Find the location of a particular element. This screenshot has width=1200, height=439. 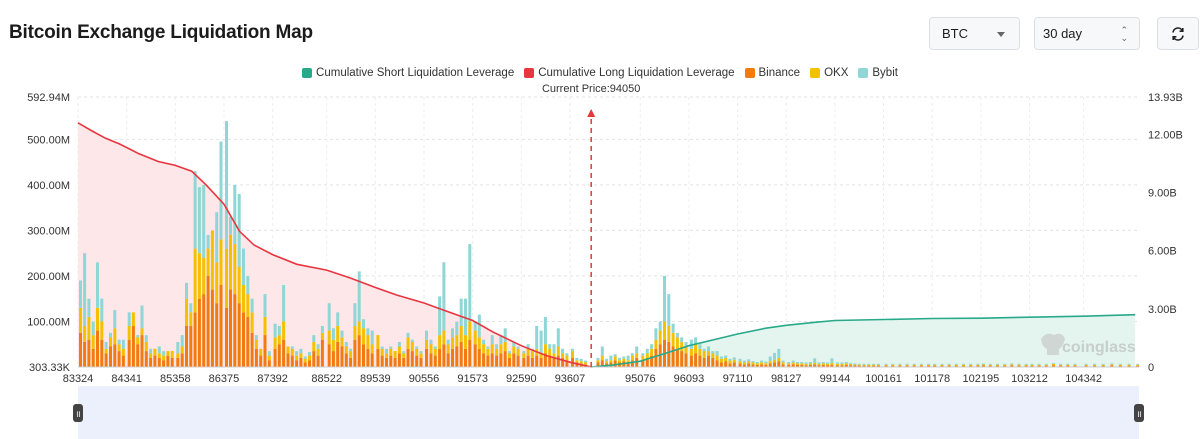

range-select: 30 day ⌃ ⌄ is located at coordinates (1087, 33).